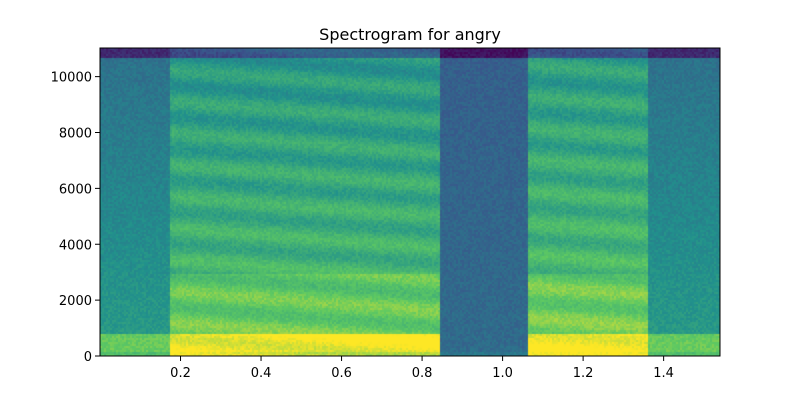 The width and height of the screenshot is (800, 404). Describe the element at coordinates (180, 373) in the screenshot. I see `x-tick-label: 0.2` at that location.